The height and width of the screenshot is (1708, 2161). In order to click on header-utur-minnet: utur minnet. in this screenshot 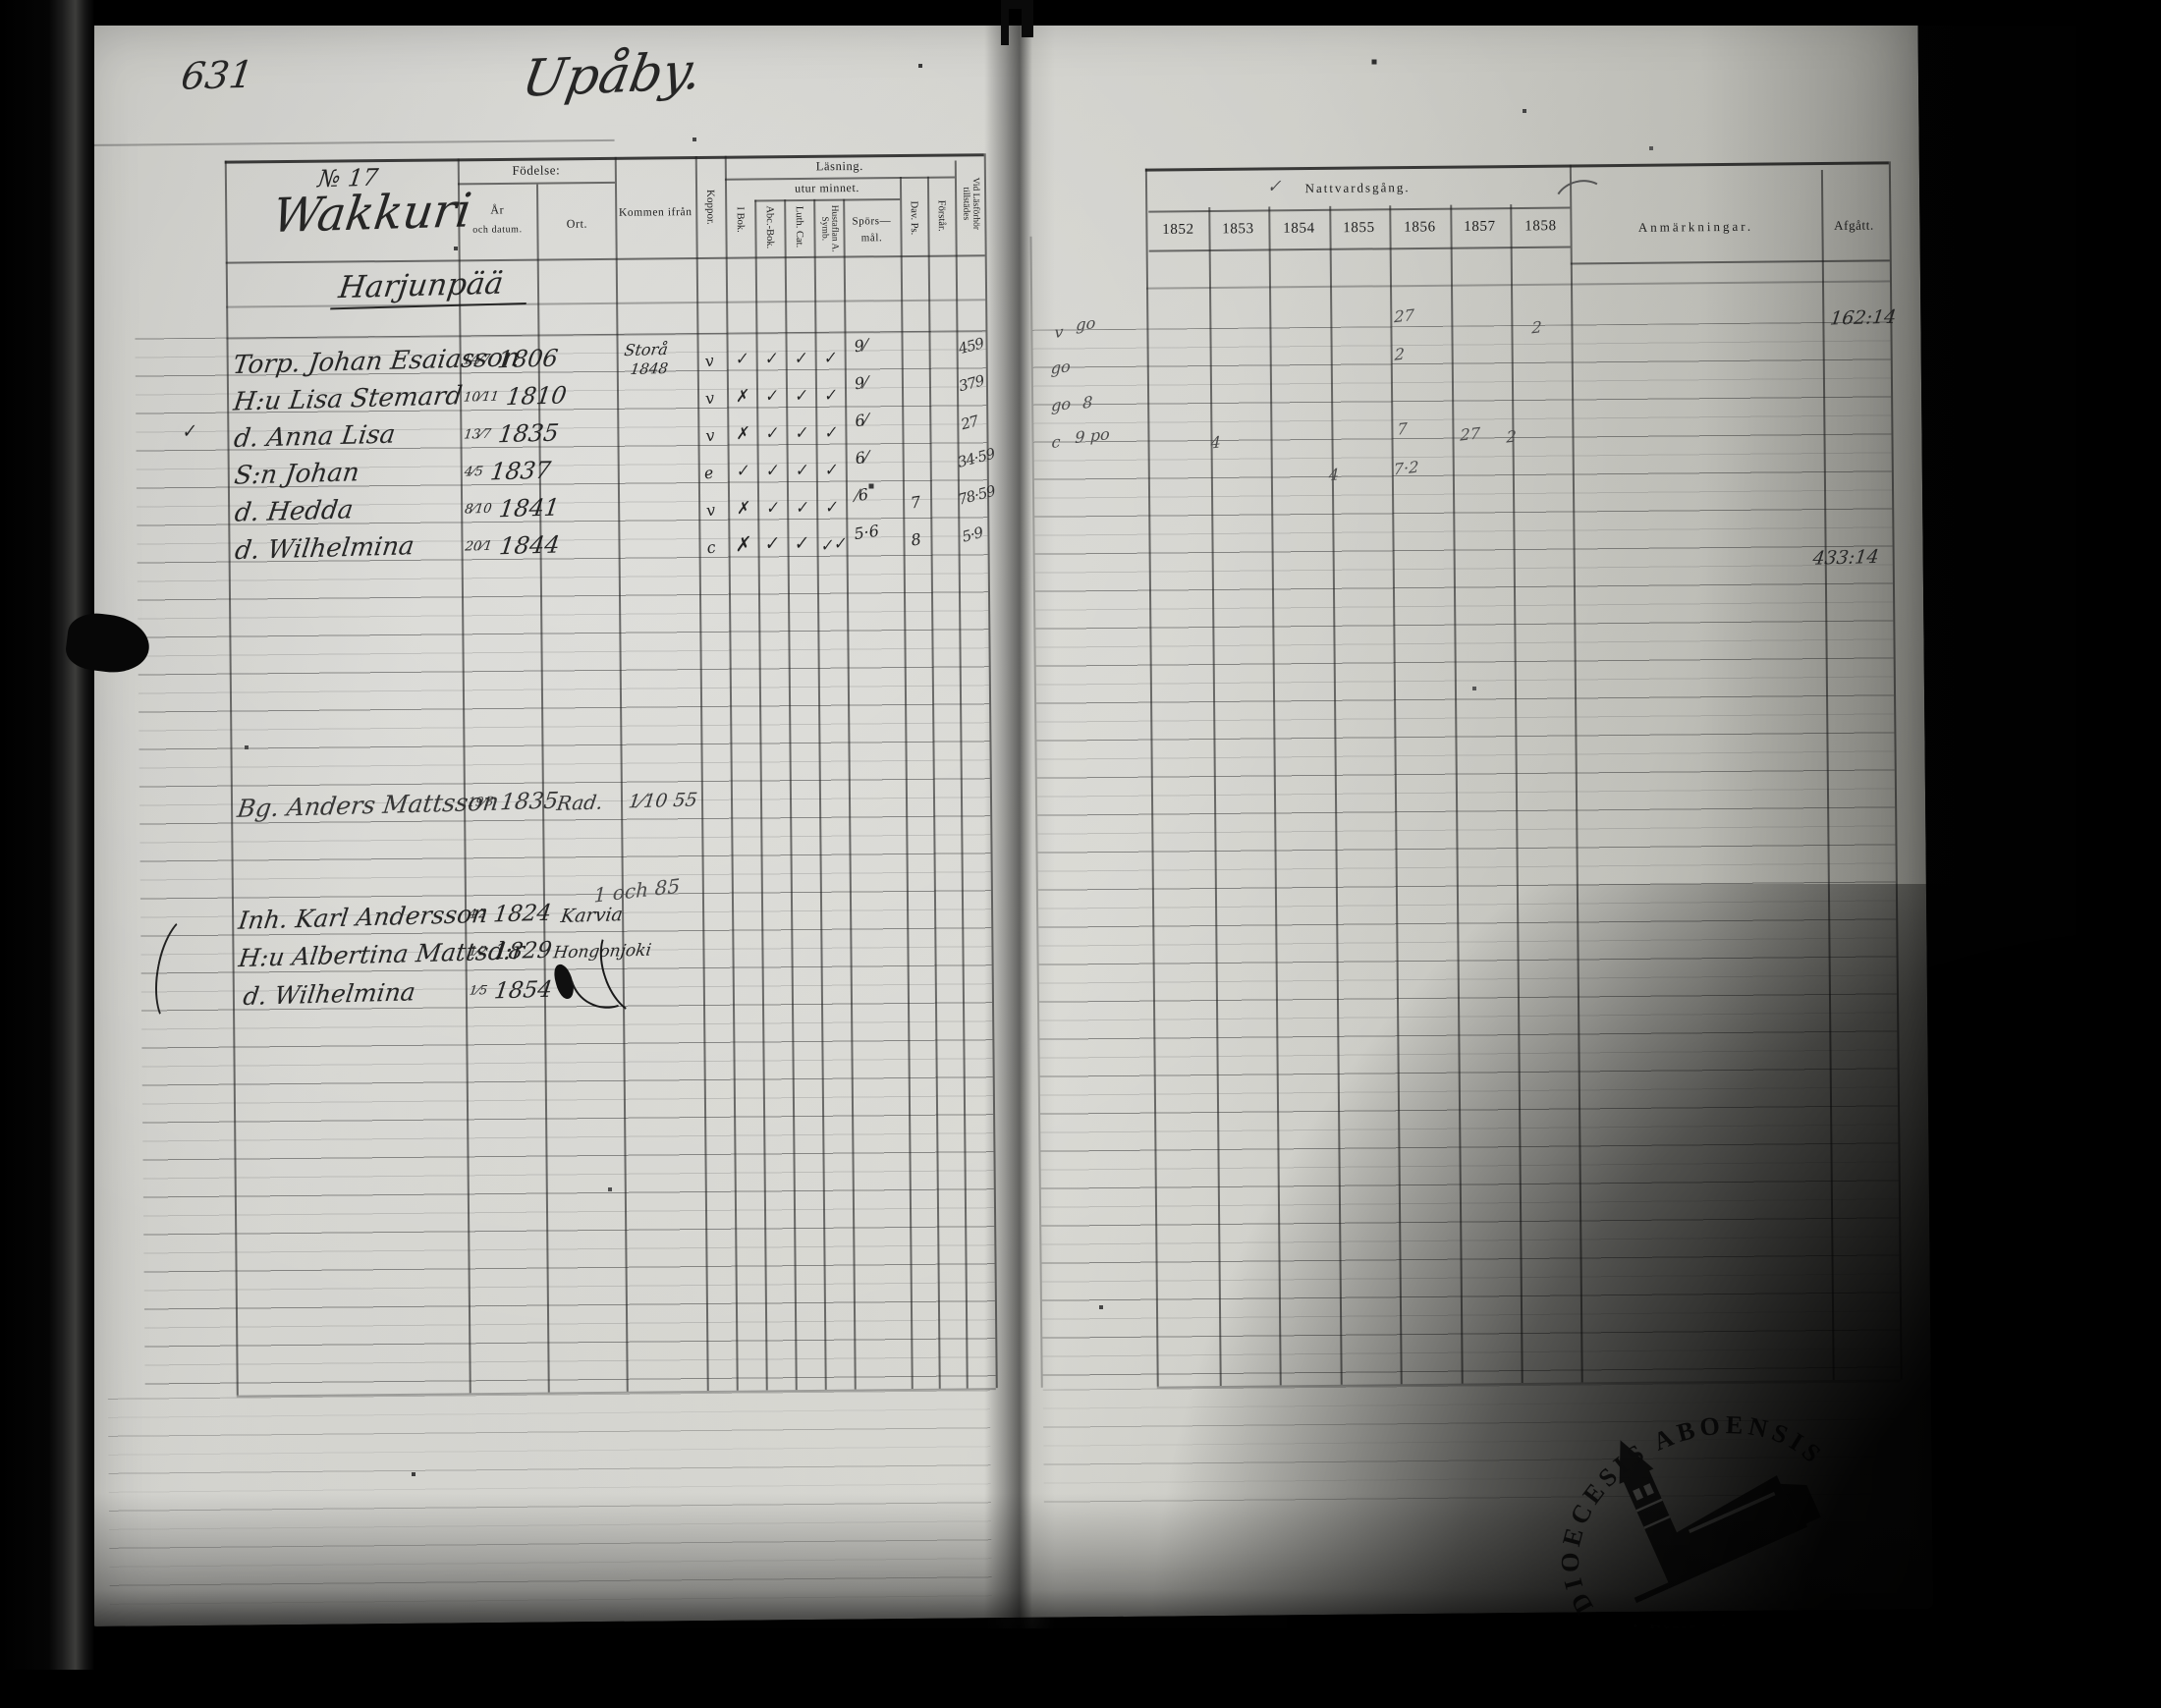, I will do `click(827, 187)`.